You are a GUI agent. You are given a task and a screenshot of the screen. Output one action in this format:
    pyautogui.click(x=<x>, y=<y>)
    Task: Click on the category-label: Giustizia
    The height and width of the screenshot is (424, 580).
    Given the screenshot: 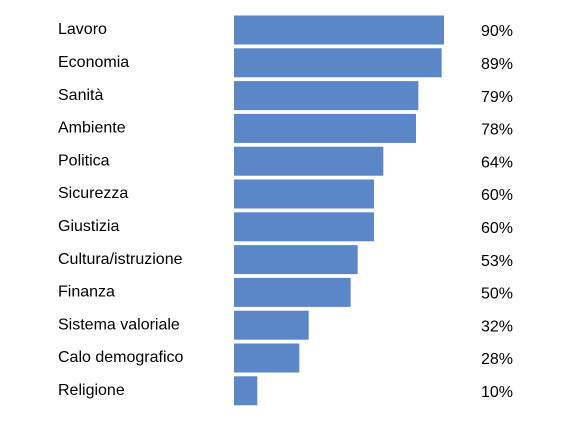 What is the action you would take?
    pyautogui.click(x=88, y=226)
    